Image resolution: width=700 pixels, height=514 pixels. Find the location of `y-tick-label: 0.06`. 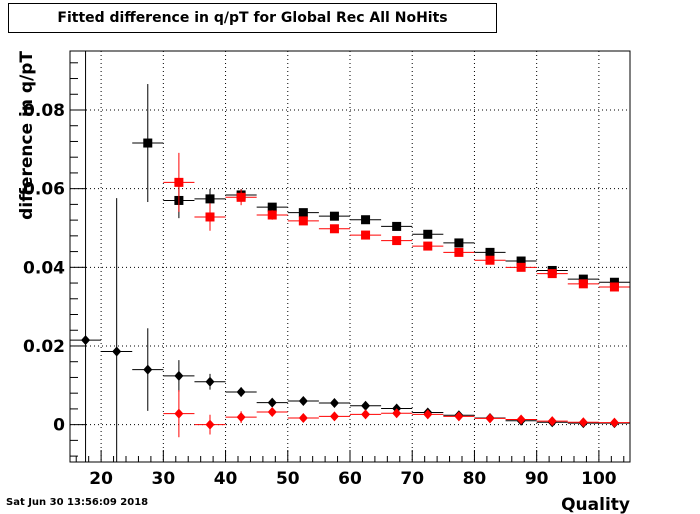

y-tick-label: 0.06 is located at coordinates (44, 190).